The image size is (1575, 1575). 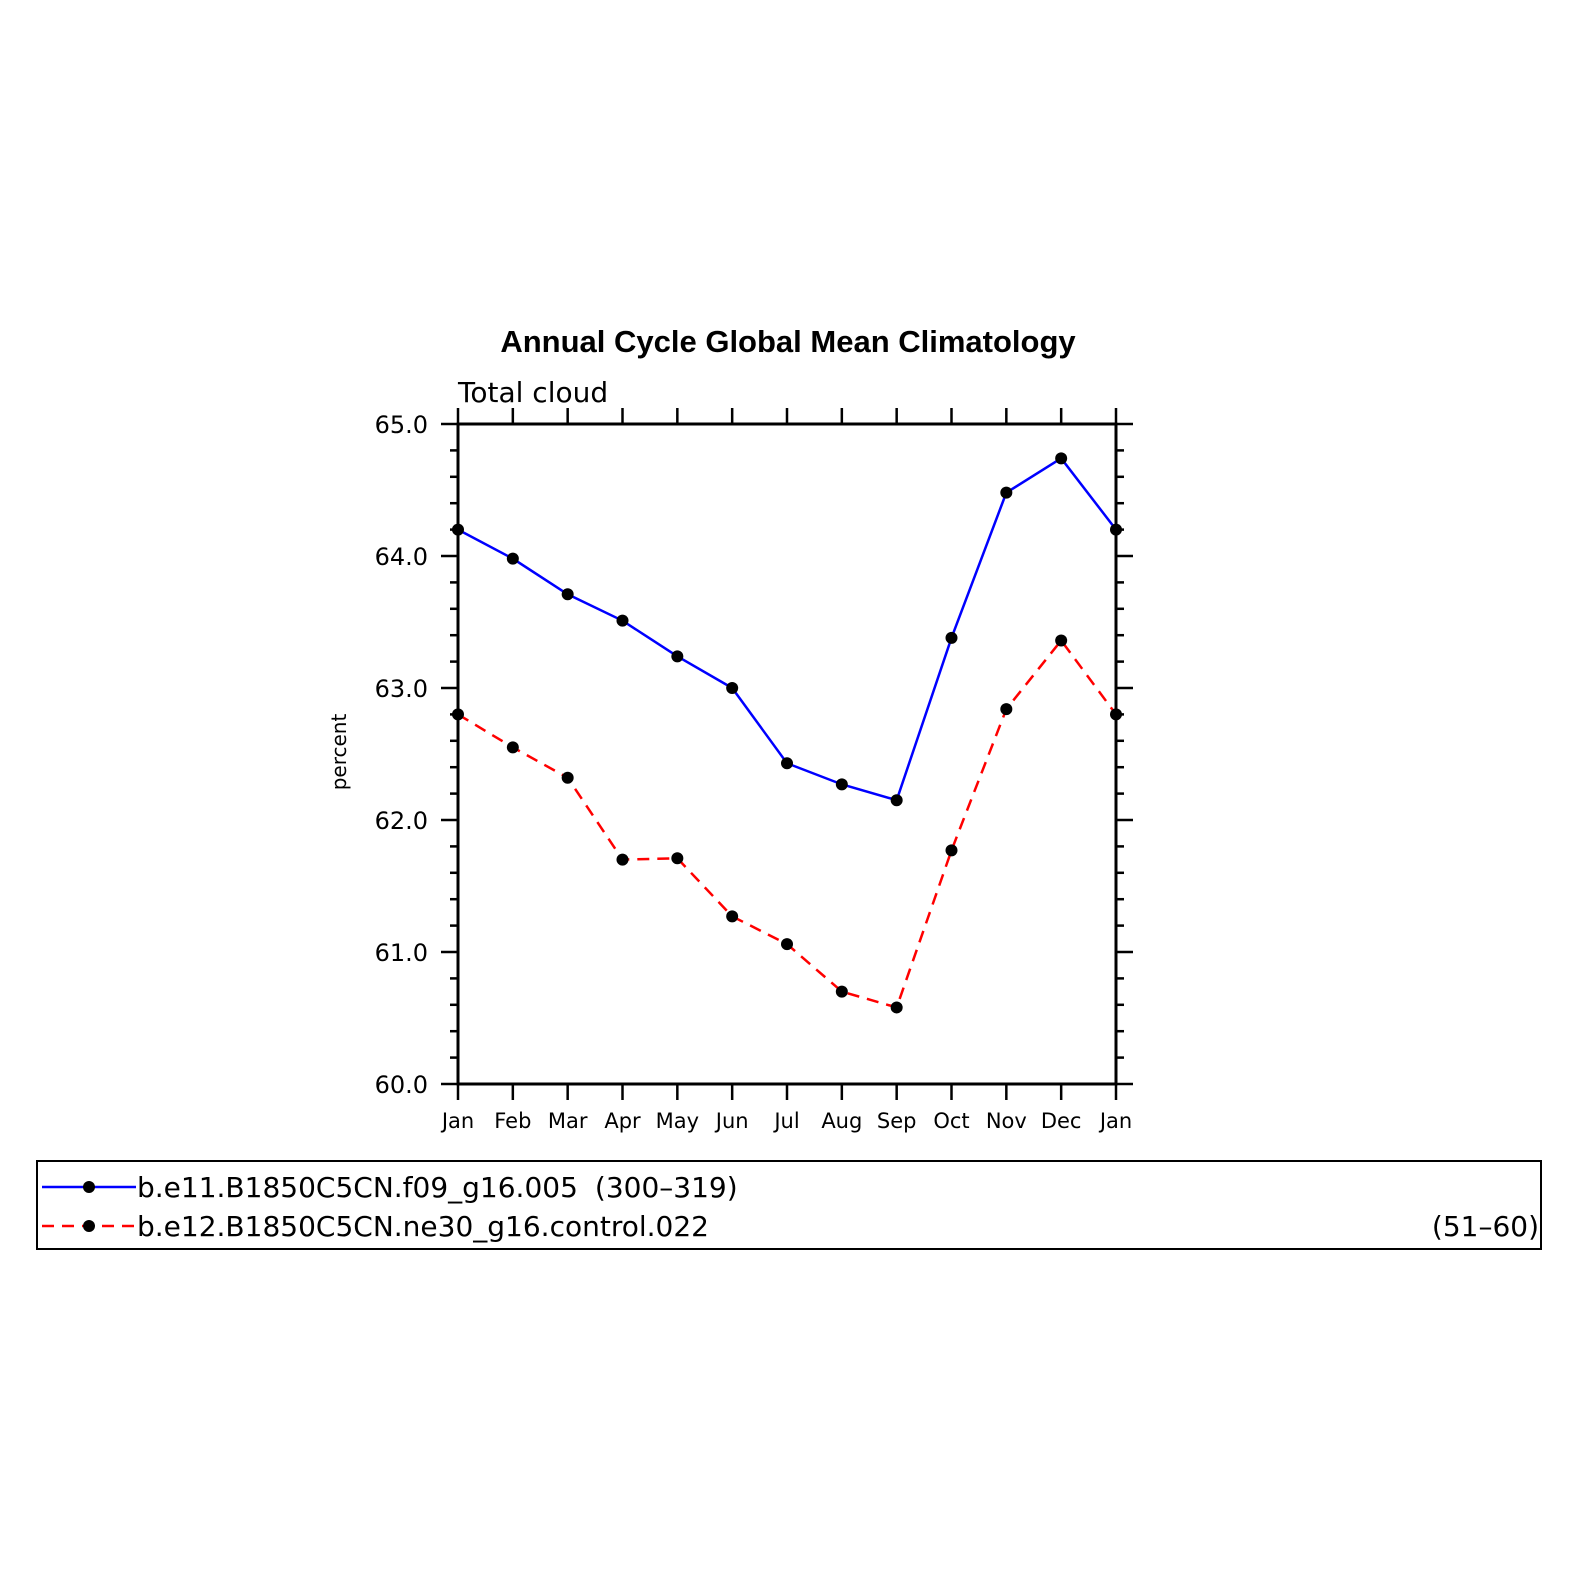 I want to click on y-tick-label: 63.0, so click(x=401, y=689).